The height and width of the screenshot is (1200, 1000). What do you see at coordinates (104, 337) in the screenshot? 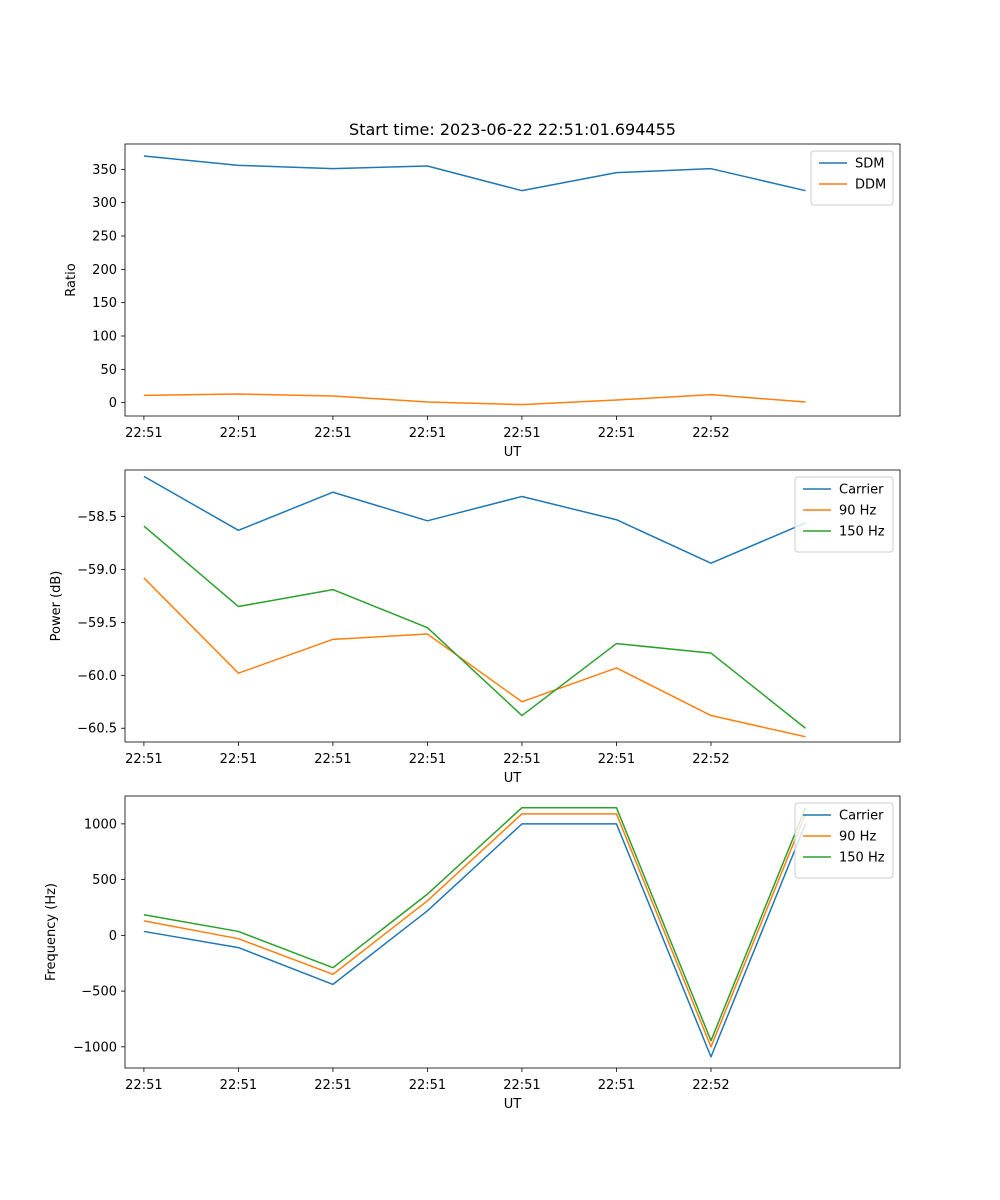
I see `y-tick-label: 100` at bounding box center [104, 337].